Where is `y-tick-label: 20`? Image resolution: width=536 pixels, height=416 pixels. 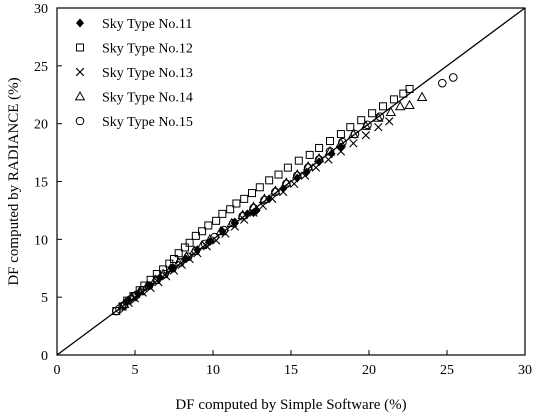
y-tick-label: 20 is located at coordinates (41, 125).